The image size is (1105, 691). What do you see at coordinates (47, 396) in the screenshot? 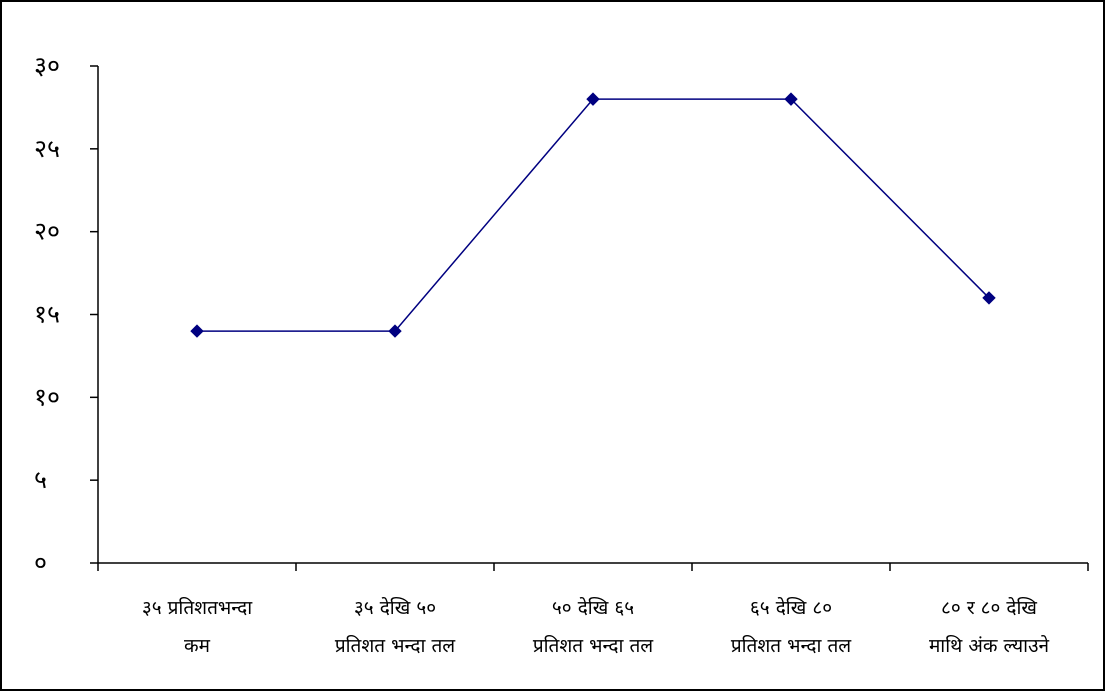
I see `y-tick-label: १०` at bounding box center [47, 396].